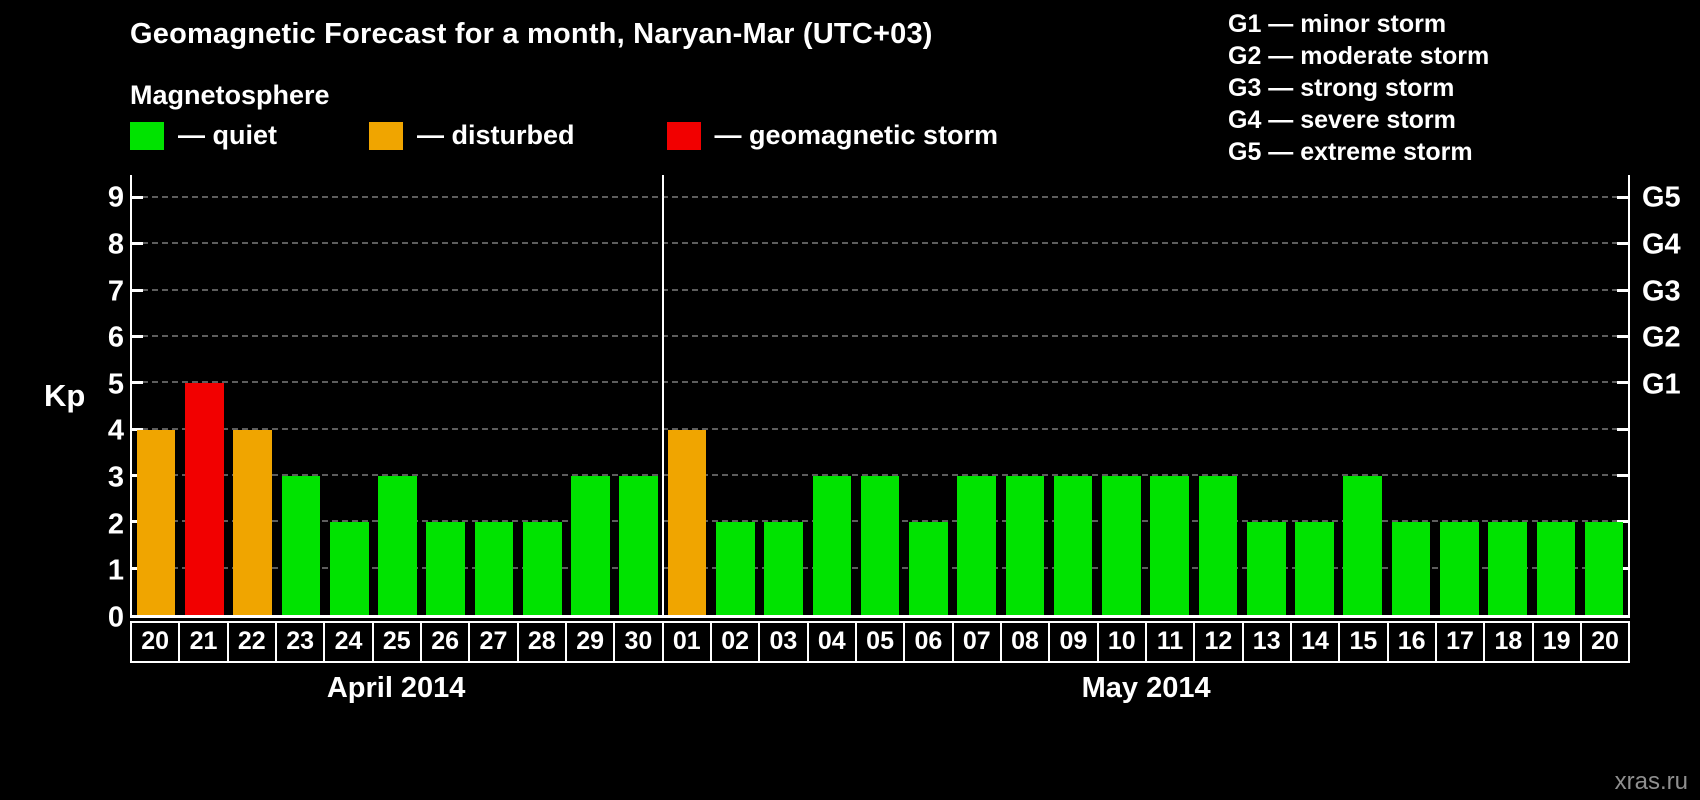  What do you see at coordinates (929, 642) in the screenshot?
I see `day-label: 06` at bounding box center [929, 642].